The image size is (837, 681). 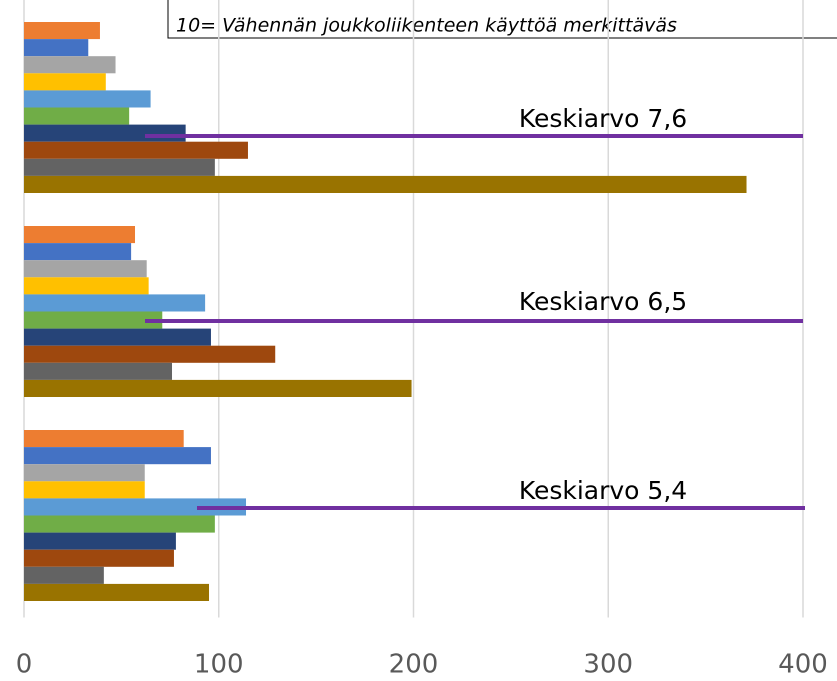 What do you see at coordinates (219, 665) in the screenshot?
I see `x-tick-label: 100` at bounding box center [219, 665].